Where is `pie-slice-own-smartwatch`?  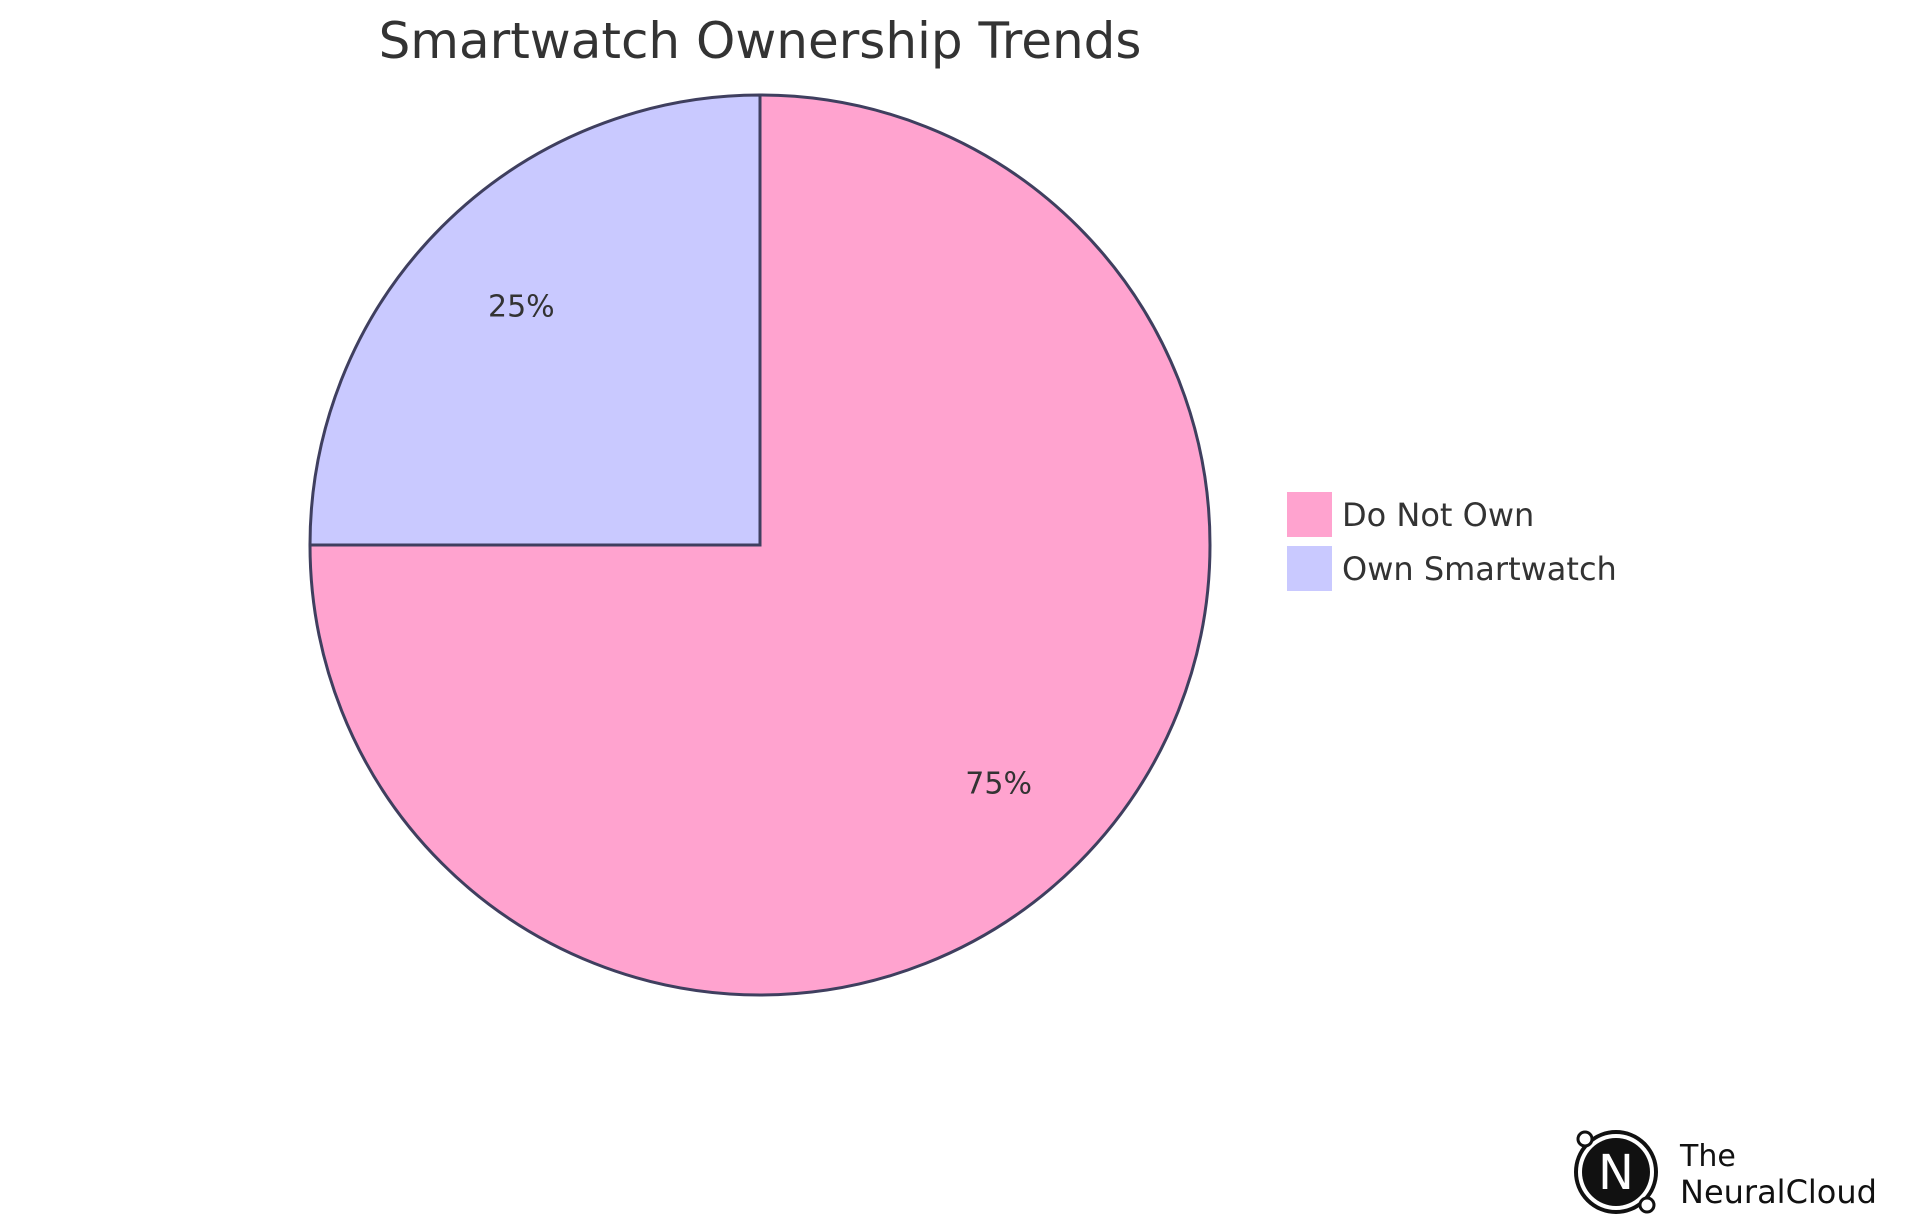 pie-slice-own-smartwatch is located at coordinates (535, 320).